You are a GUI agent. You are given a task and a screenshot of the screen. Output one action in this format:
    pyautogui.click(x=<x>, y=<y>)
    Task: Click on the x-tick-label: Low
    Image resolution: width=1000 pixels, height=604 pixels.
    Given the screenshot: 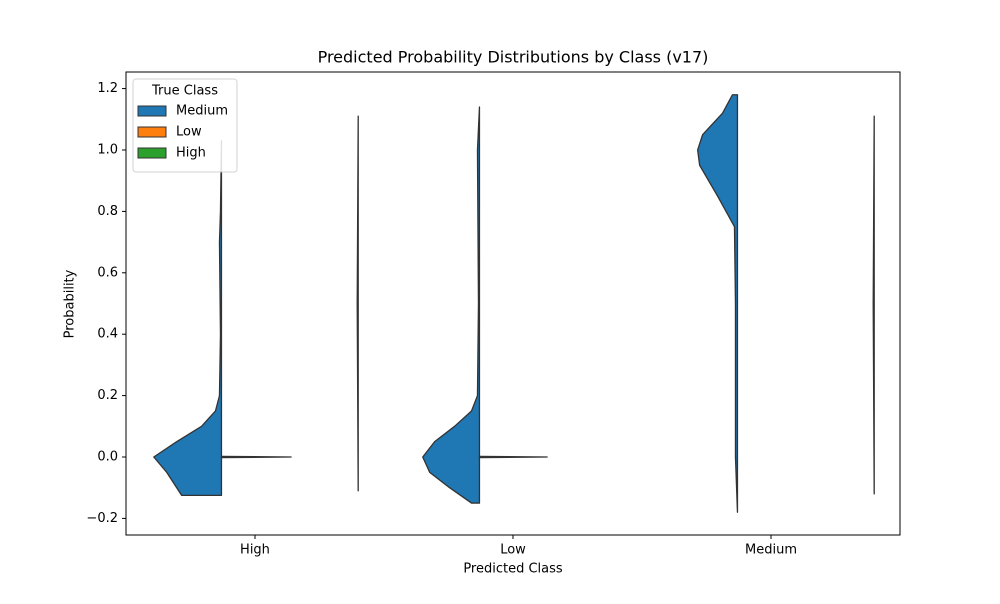 What is the action you would take?
    pyautogui.click(x=513, y=550)
    